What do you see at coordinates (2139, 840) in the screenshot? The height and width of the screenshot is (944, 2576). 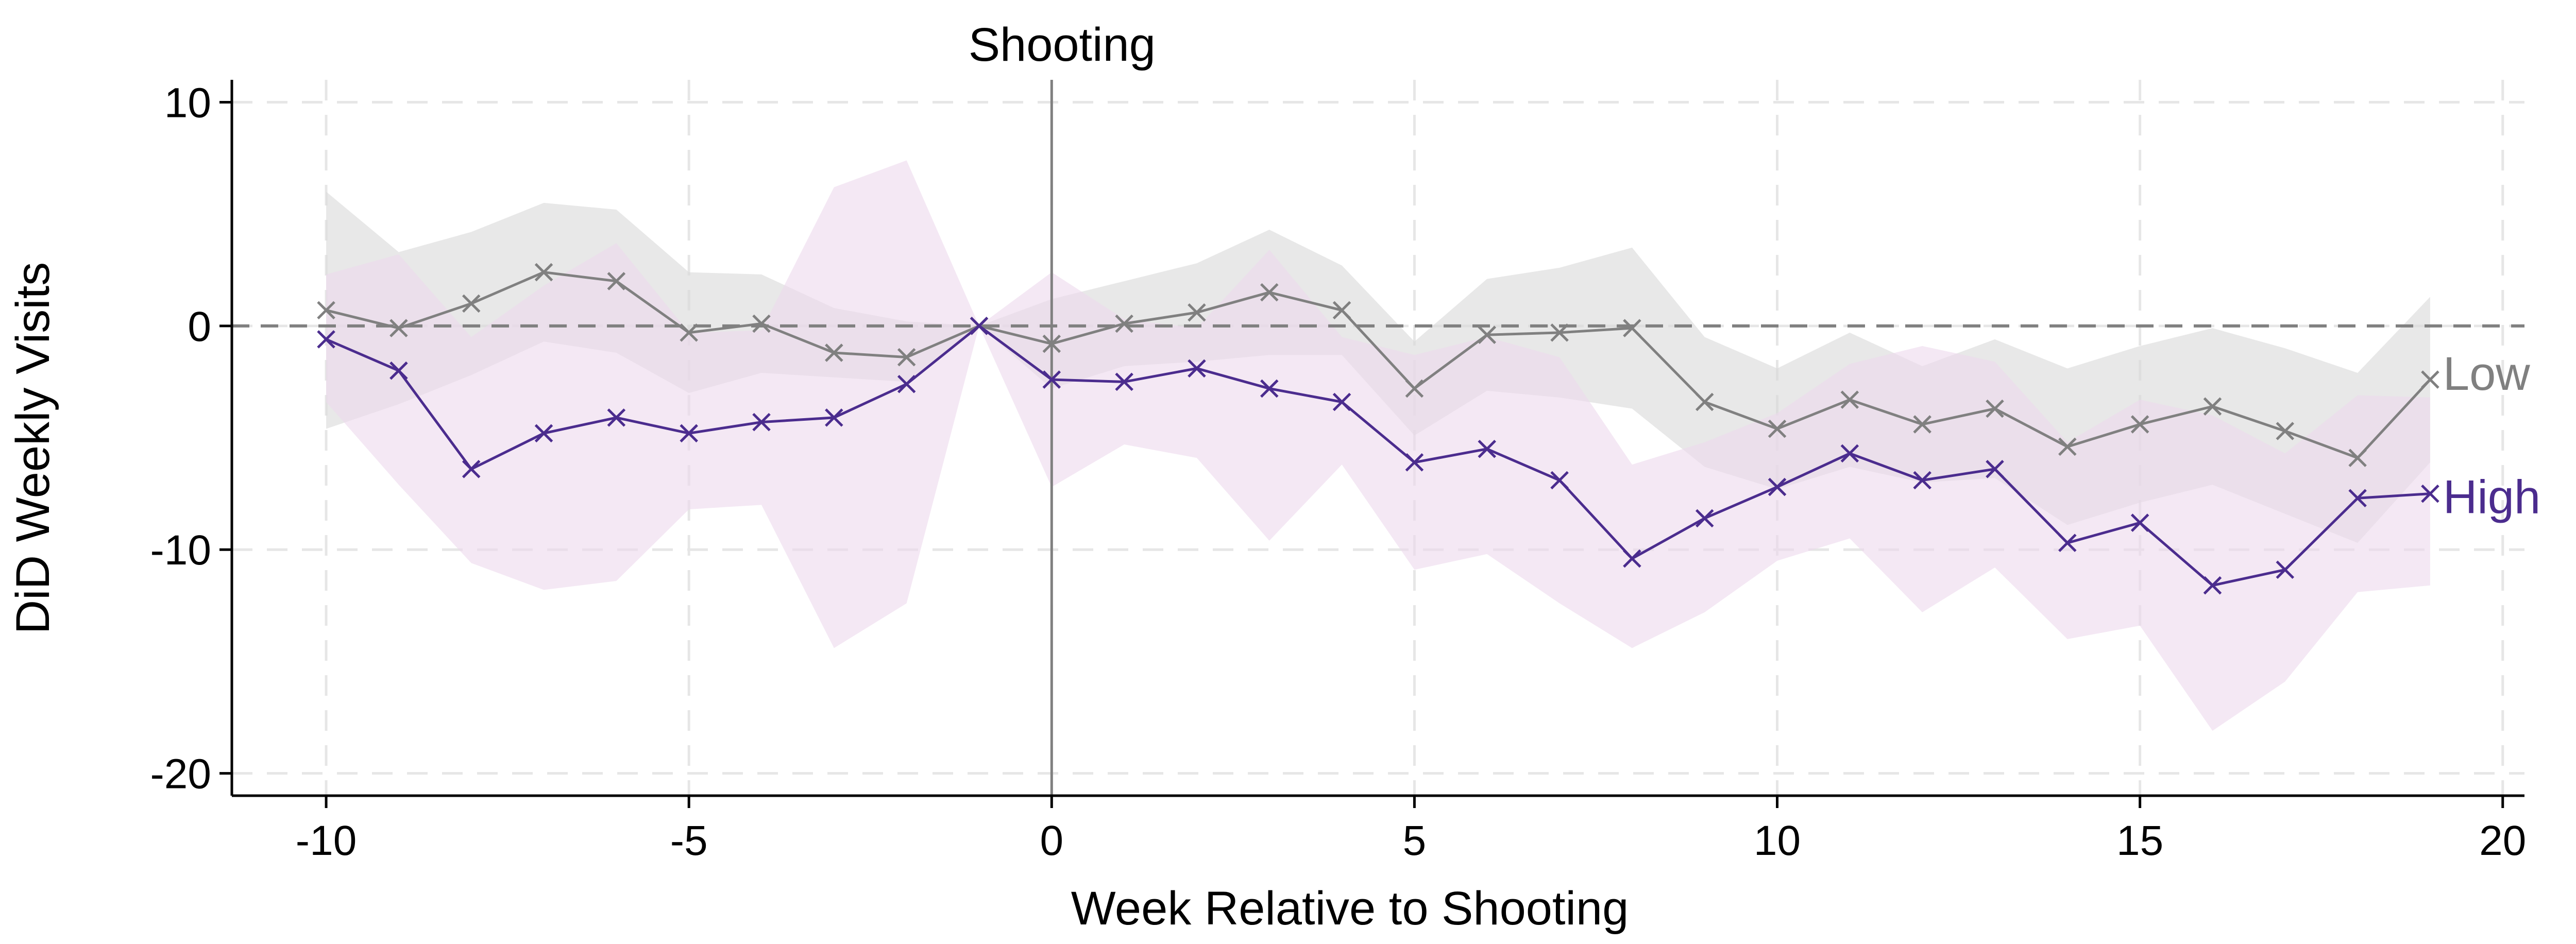 I see `x-tick-label: 15` at bounding box center [2139, 840].